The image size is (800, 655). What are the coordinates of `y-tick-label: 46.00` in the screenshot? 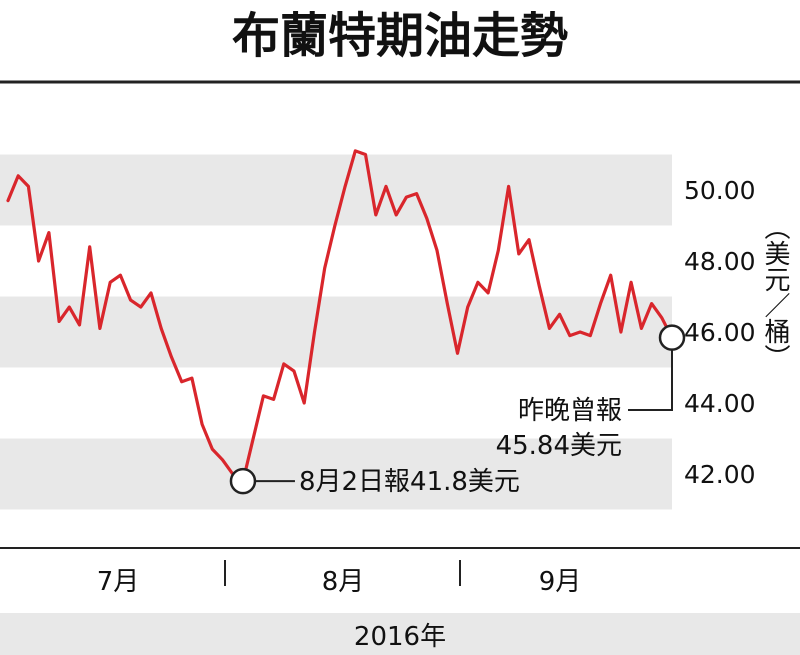 It's located at (720, 332).